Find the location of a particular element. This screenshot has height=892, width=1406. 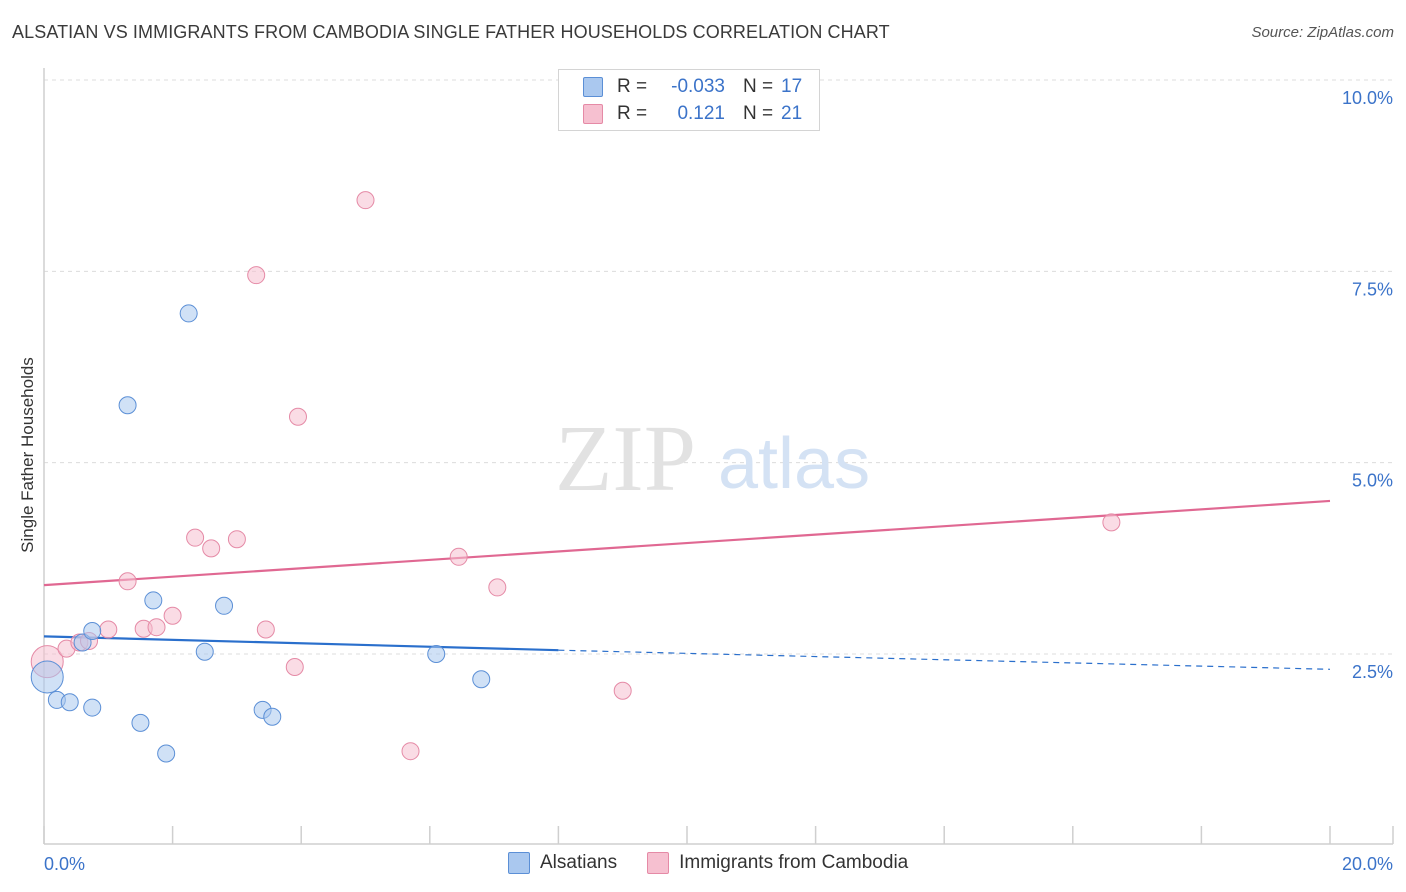

y-tick-label: 7.5% is located at coordinates (1372, 289).